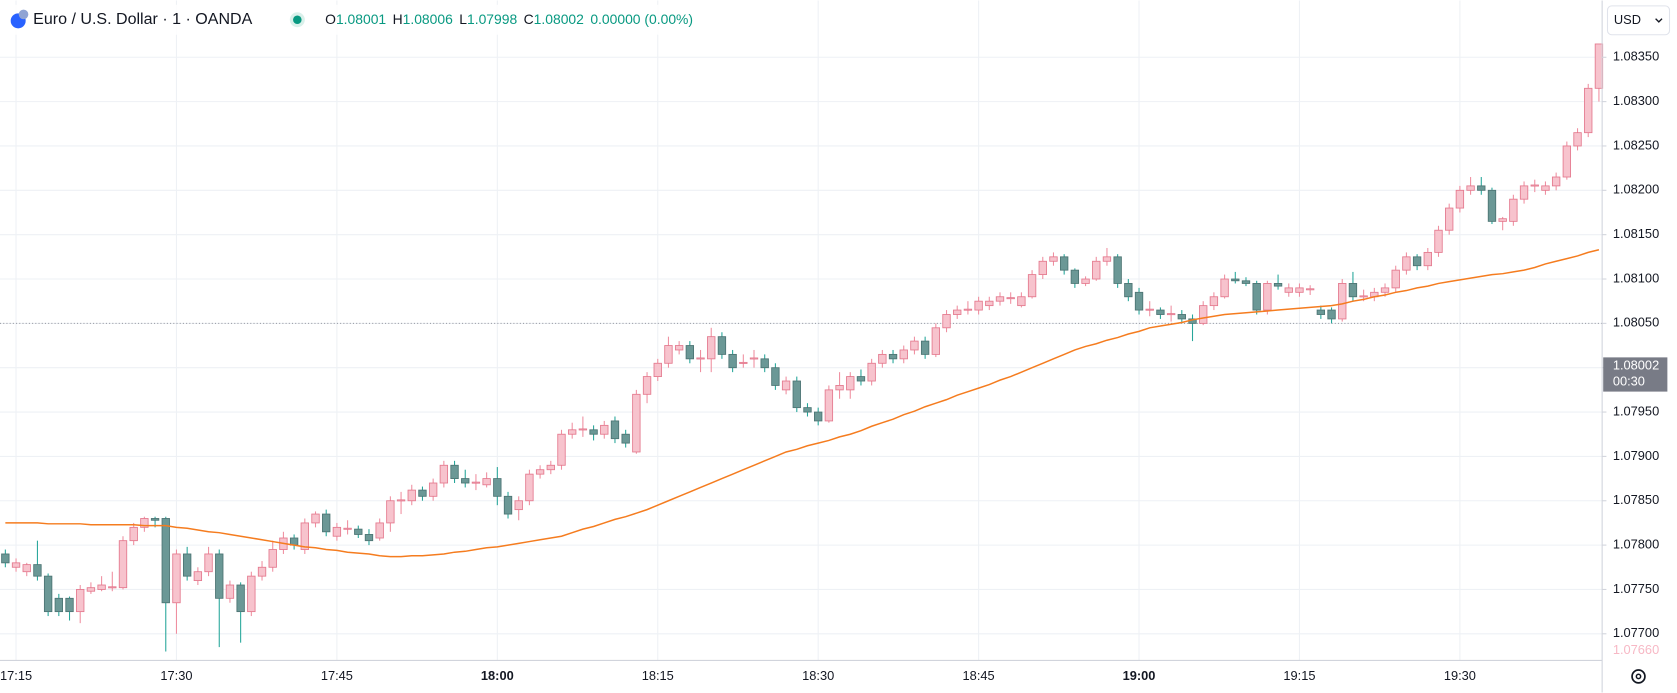 Image resolution: width=1677 pixels, height=693 pixels. Describe the element at coordinates (19, 19) in the screenshot. I see `symbol-icon` at that location.